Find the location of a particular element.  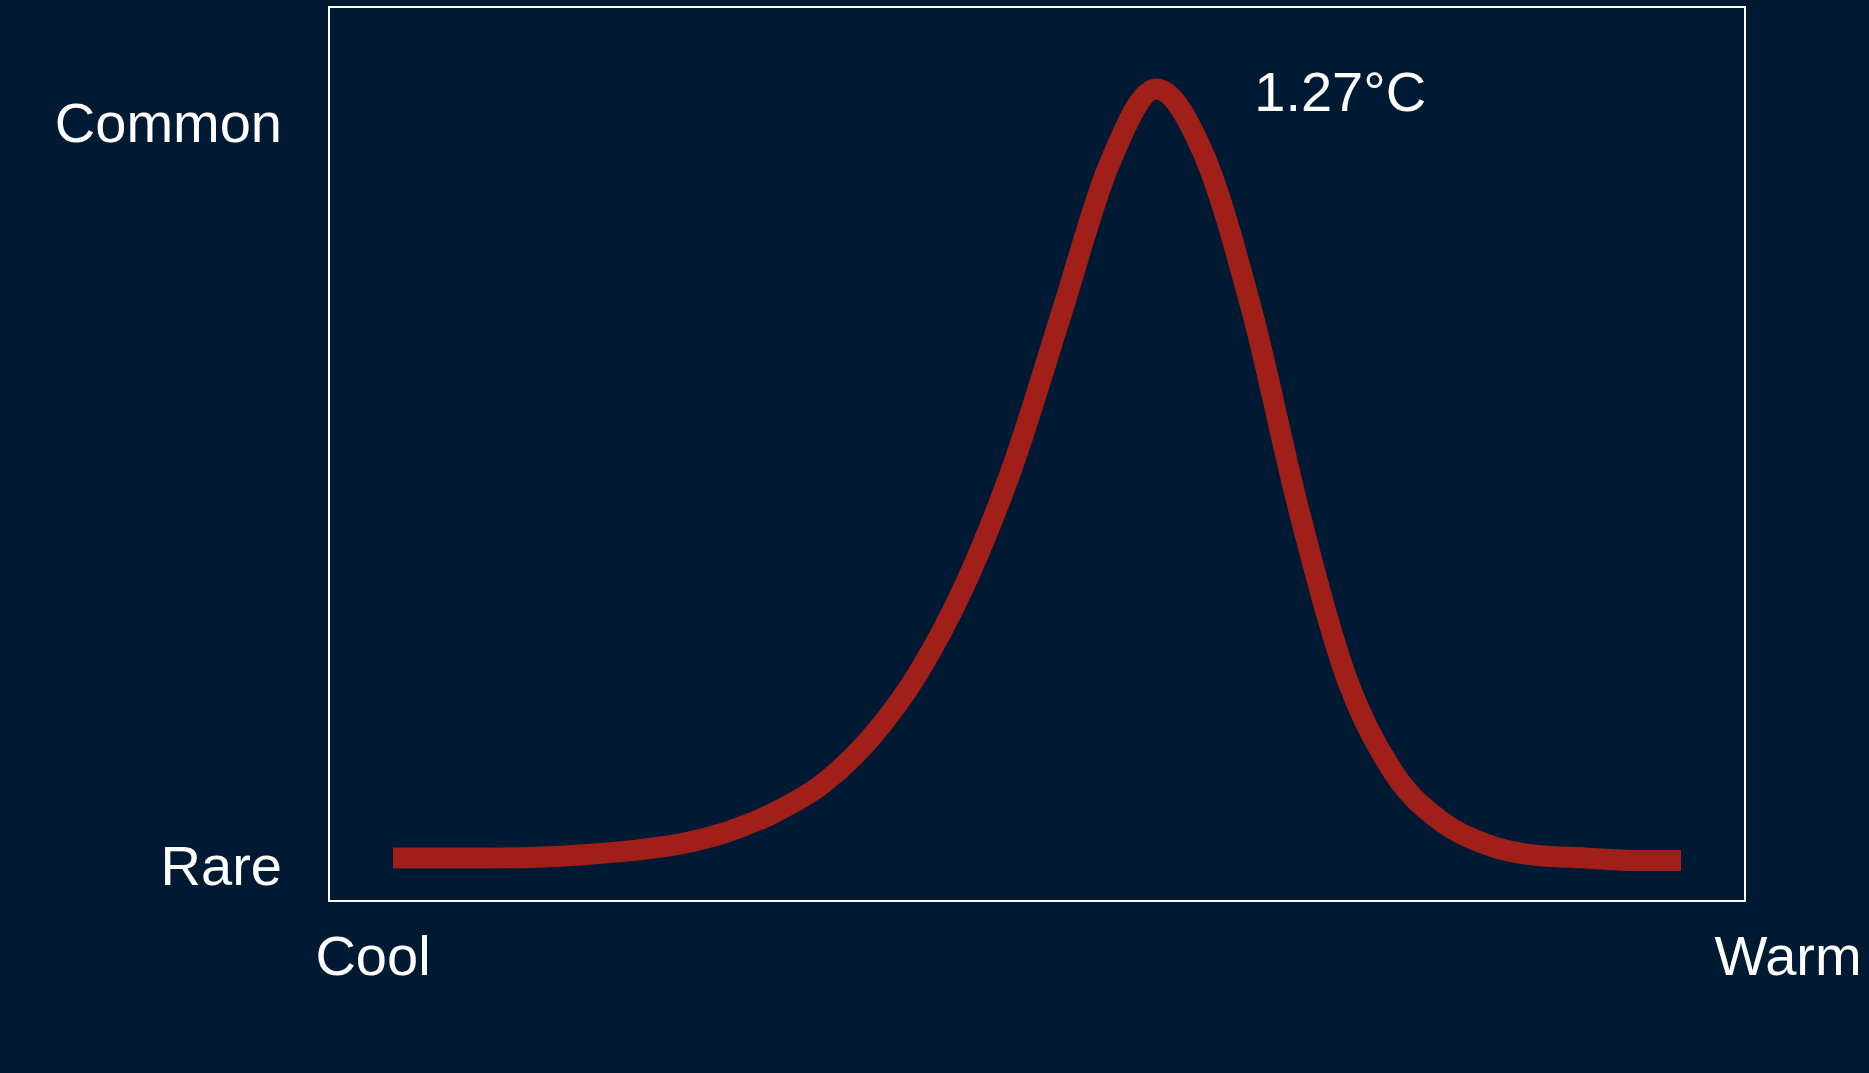

text: Common is located at coordinates (168, 122).